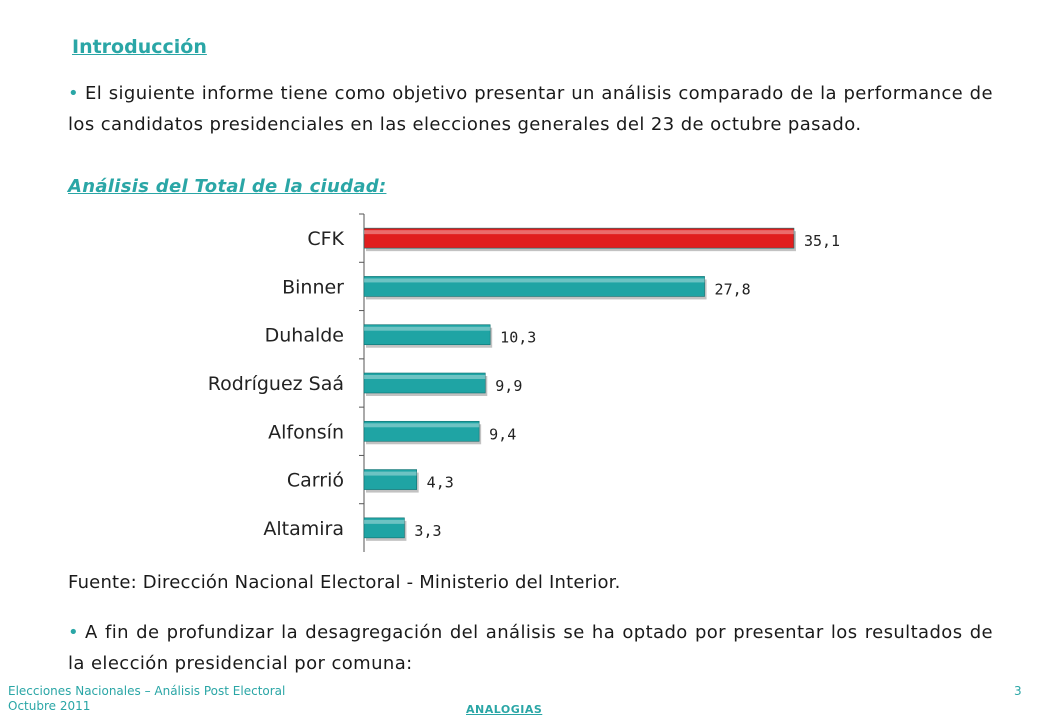  What do you see at coordinates (227, 186) in the screenshot?
I see `subheading-total-ciudad: Análisis del Total de la ciudad:` at bounding box center [227, 186].